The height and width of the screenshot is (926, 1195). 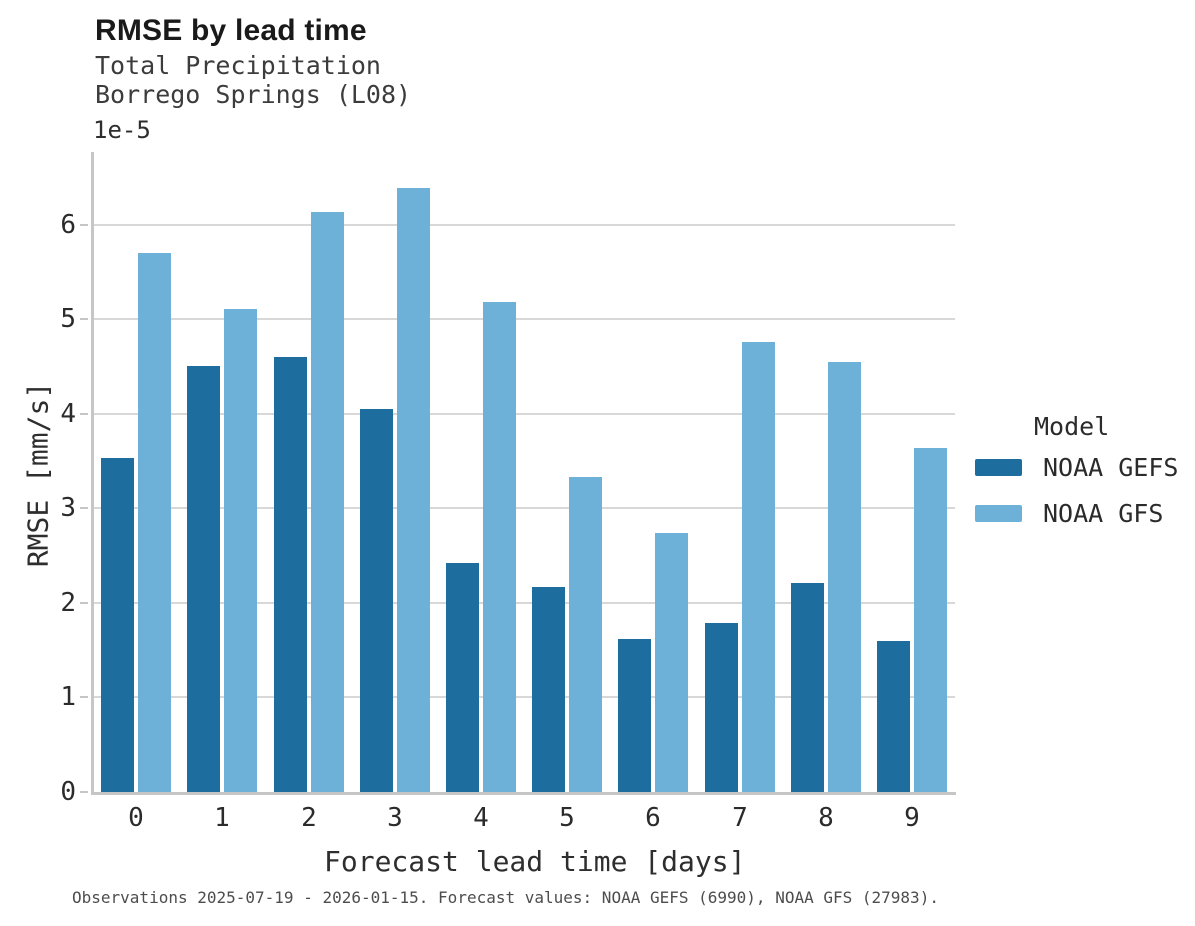 I want to click on x-axis-spine, so click(x=523, y=793).